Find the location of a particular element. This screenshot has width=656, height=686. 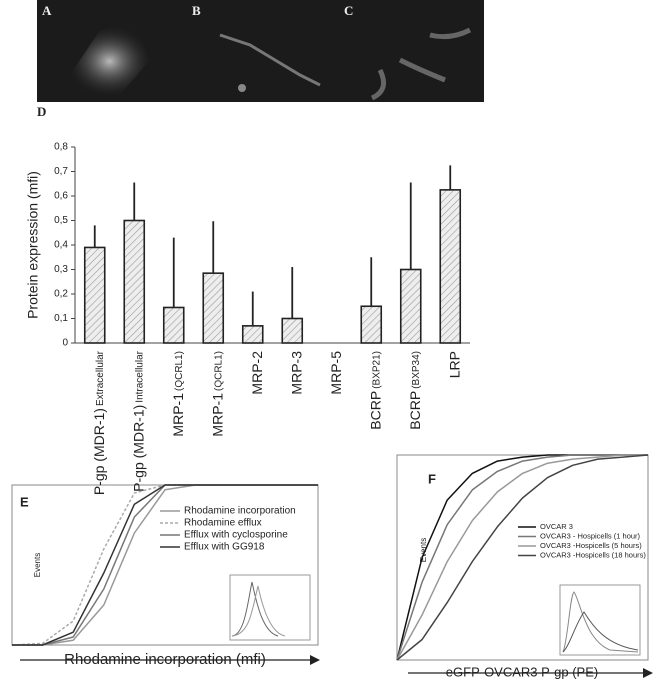

x-tick-label: MRP-2 is located at coordinates (256, 373).